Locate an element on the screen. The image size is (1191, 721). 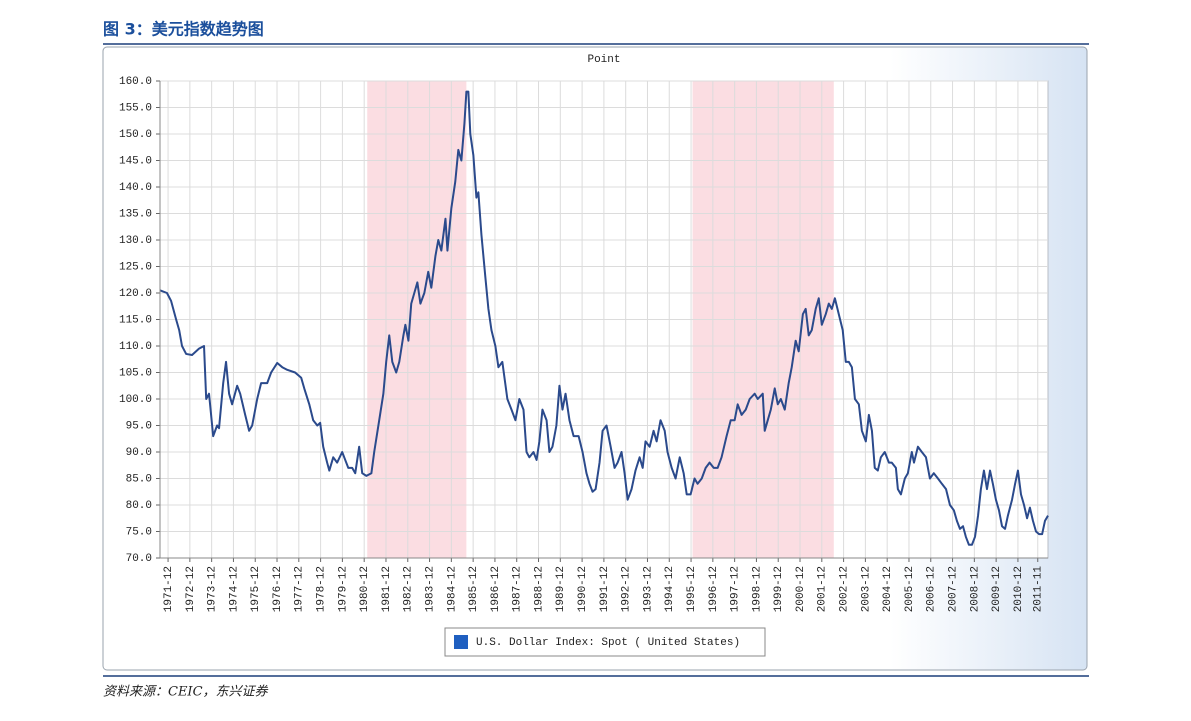
y-tick-label: 145.0 is located at coordinates (135, 161).